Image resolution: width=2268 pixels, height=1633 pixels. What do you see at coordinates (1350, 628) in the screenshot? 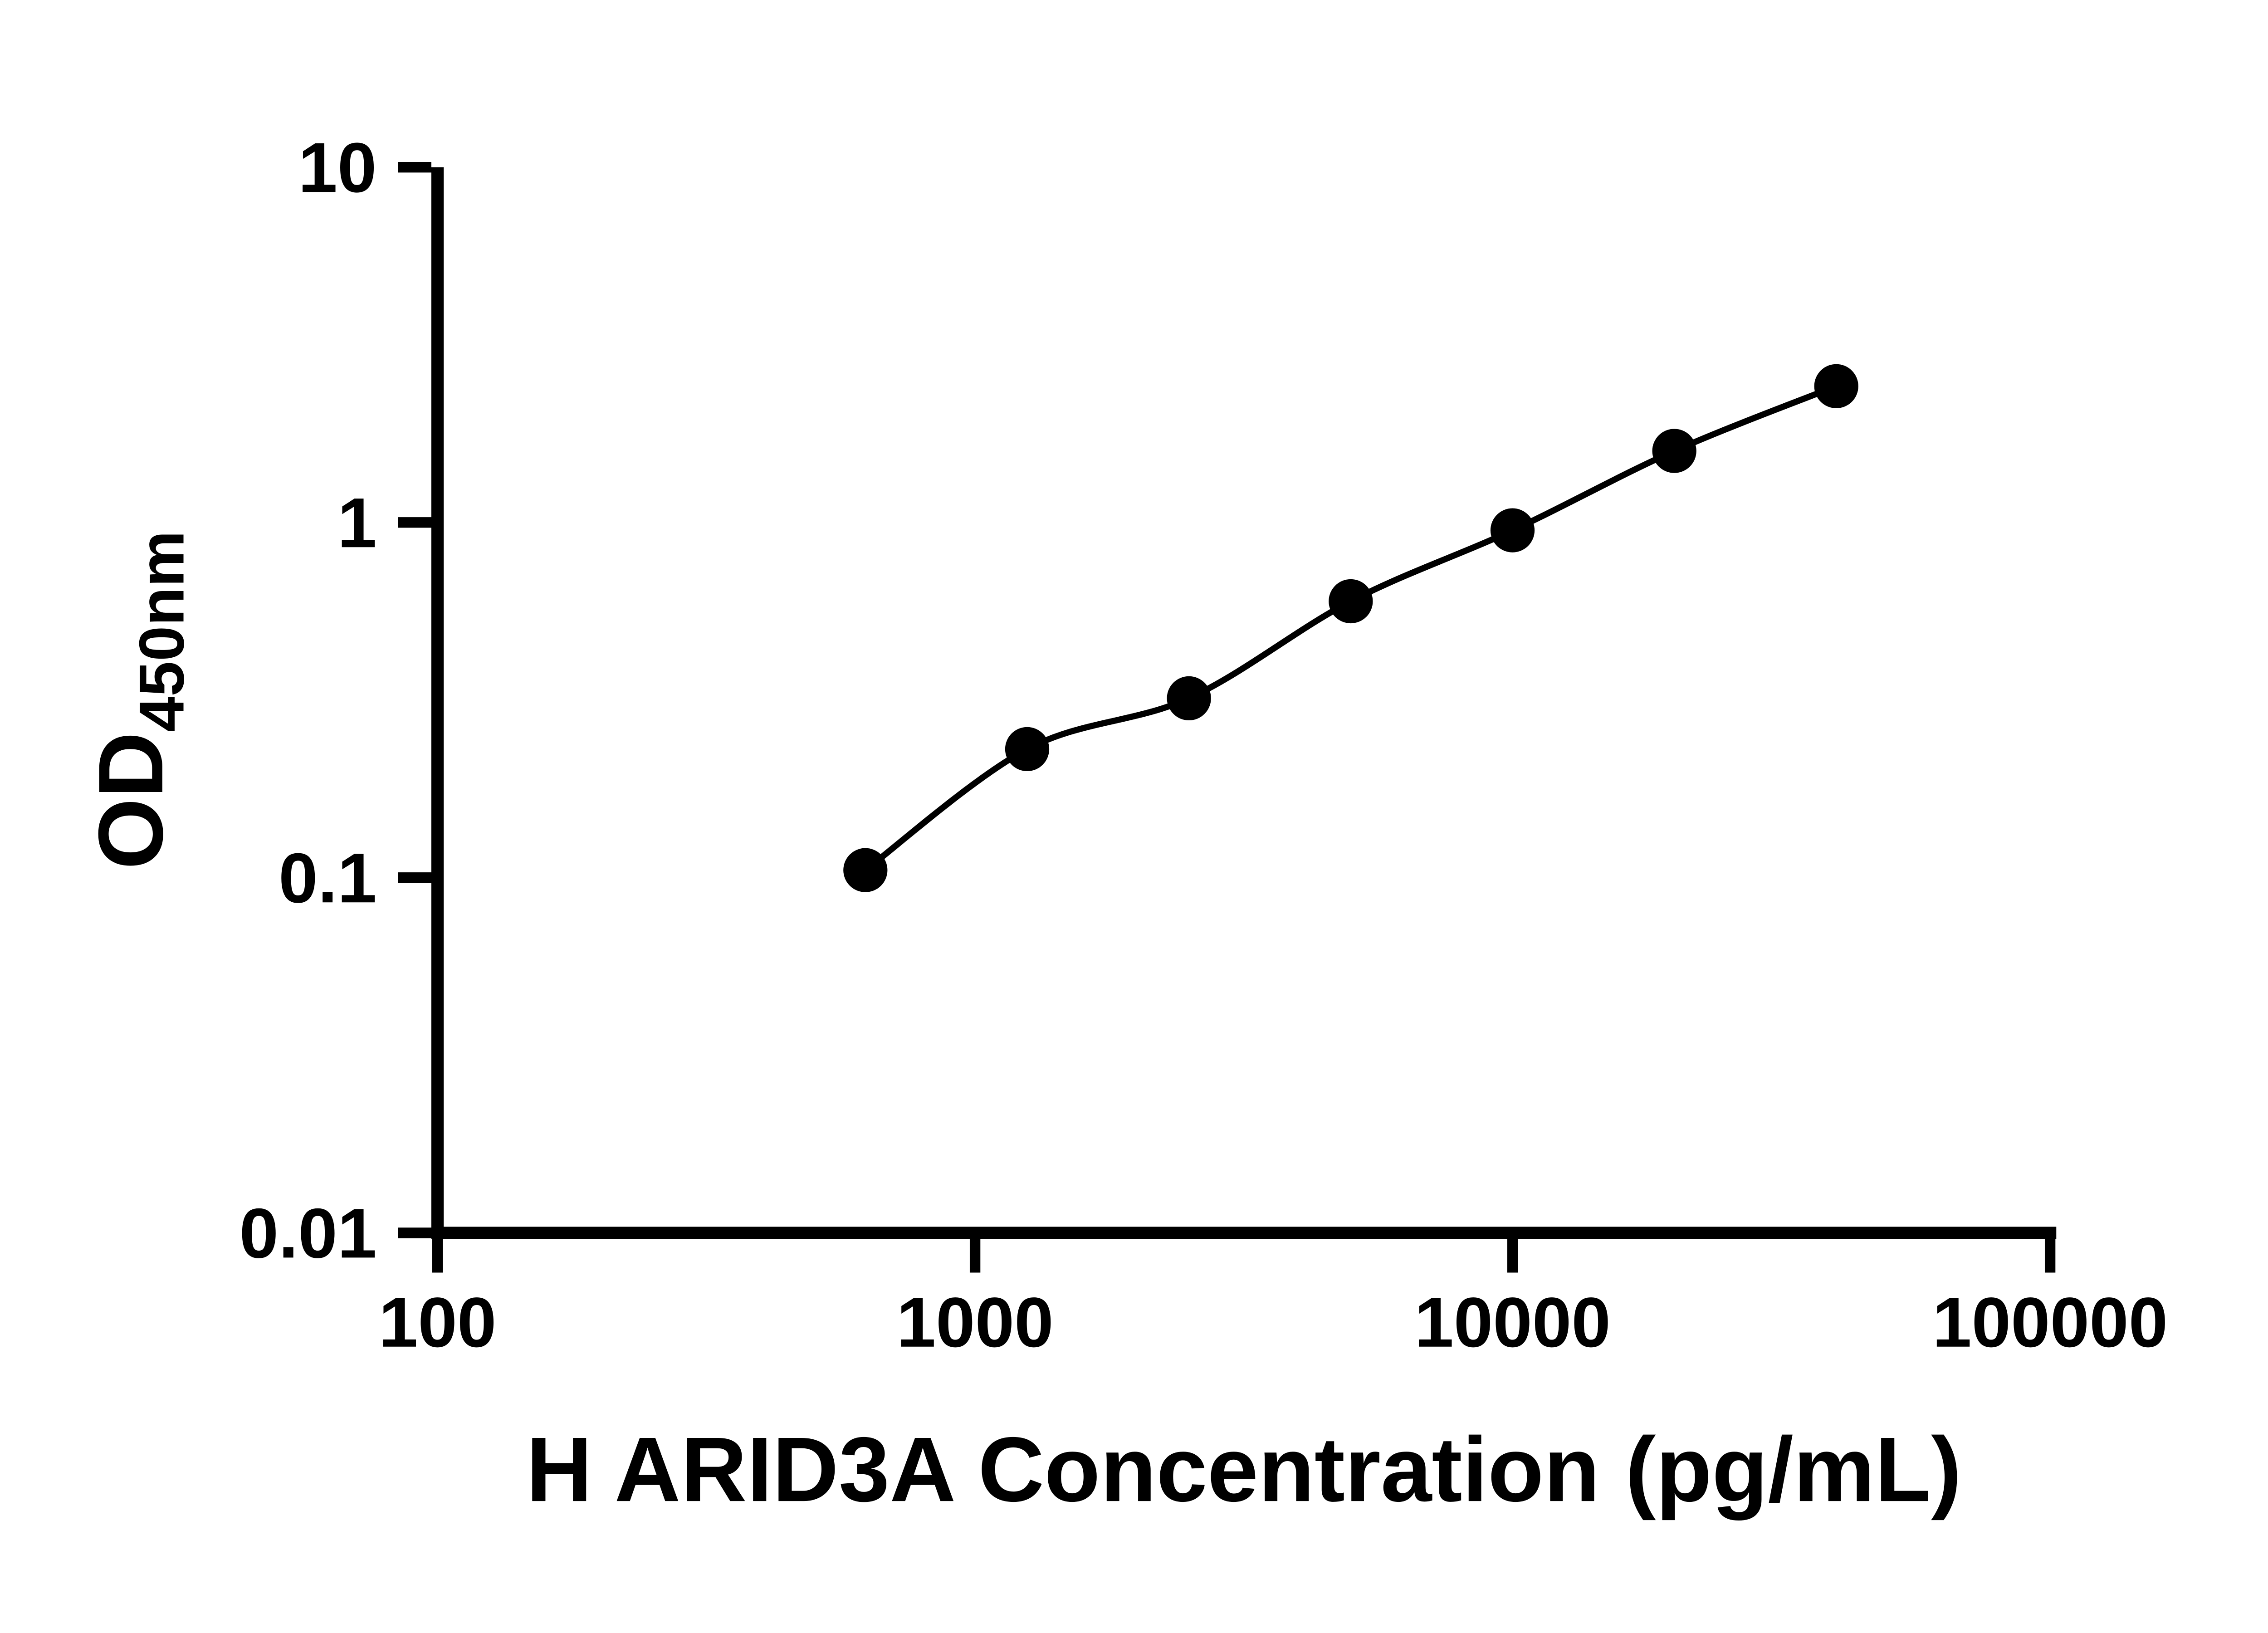
I see `data-points` at bounding box center [1350, 628].